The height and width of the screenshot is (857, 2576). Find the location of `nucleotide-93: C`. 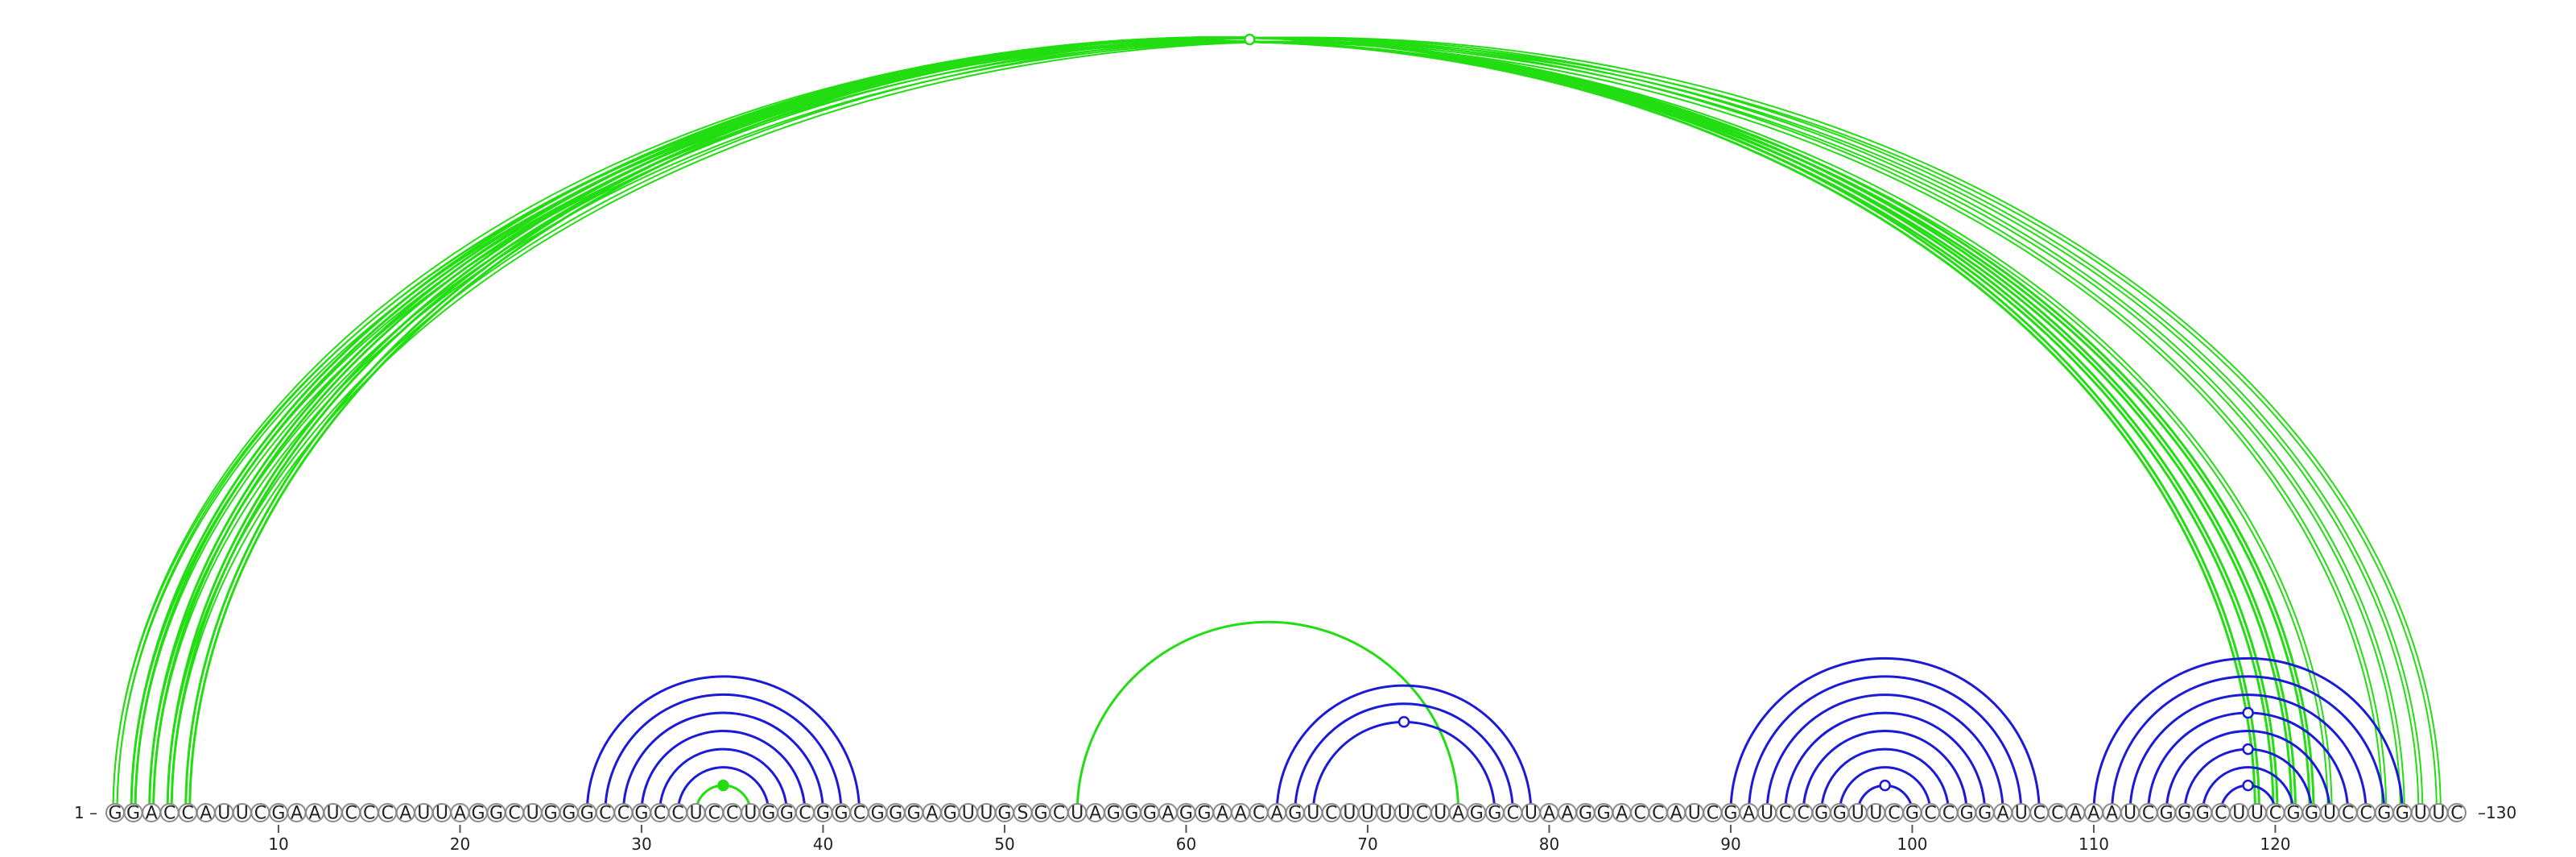

nucleotide-93: C is located at coordinates (1785, 813).